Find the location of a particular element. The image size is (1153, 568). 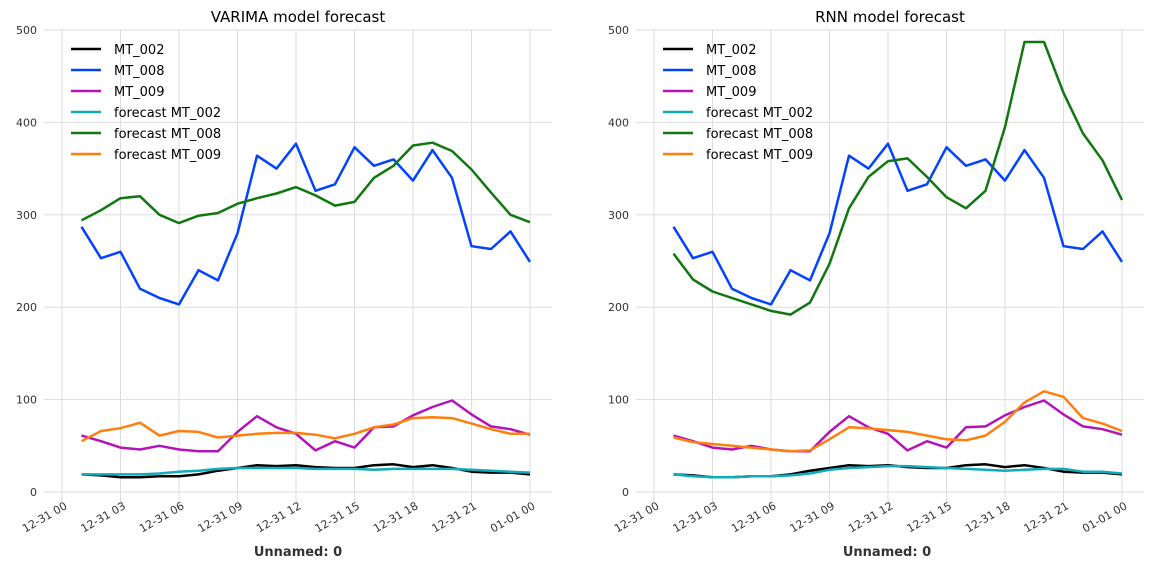

chart-title: RNN model forecast is located at coordinates (890, 17).